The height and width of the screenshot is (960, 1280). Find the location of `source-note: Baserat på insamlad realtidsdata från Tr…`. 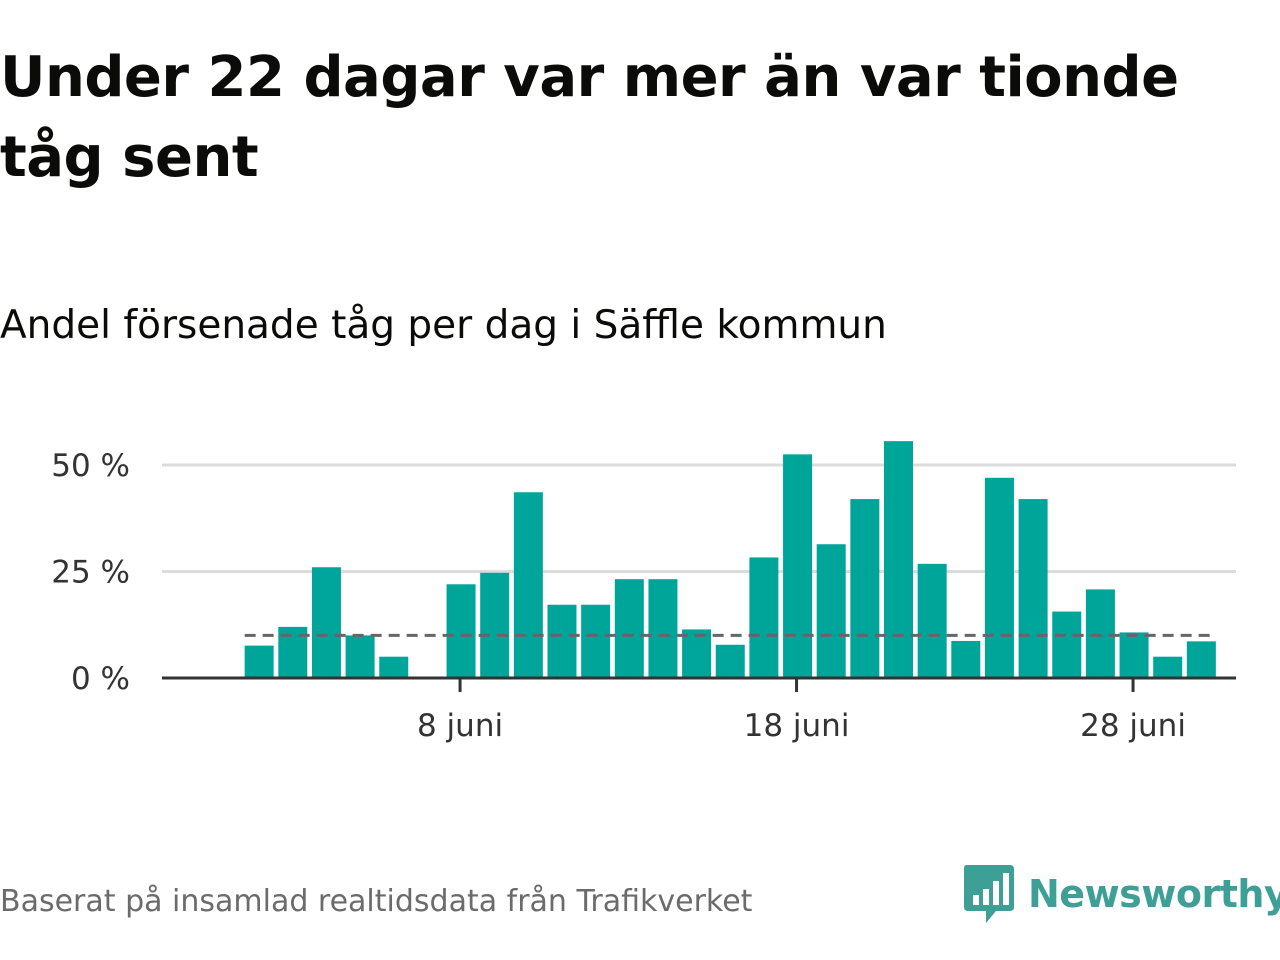

source-note: Baserat på insamlad realtidsdata från Tr… is located at coordinates (376, 901).